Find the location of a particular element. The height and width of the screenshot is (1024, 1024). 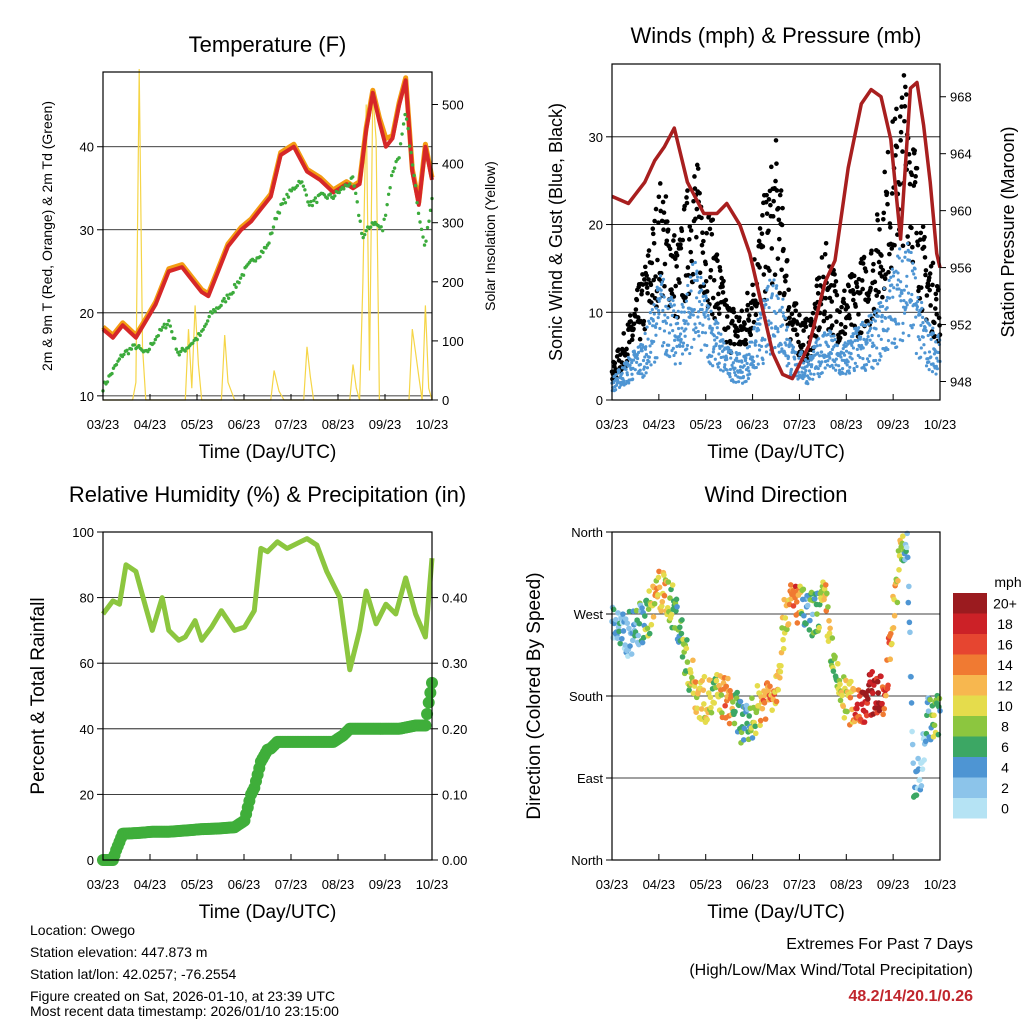

series-humidity-line is located at coordinates (268, 604).